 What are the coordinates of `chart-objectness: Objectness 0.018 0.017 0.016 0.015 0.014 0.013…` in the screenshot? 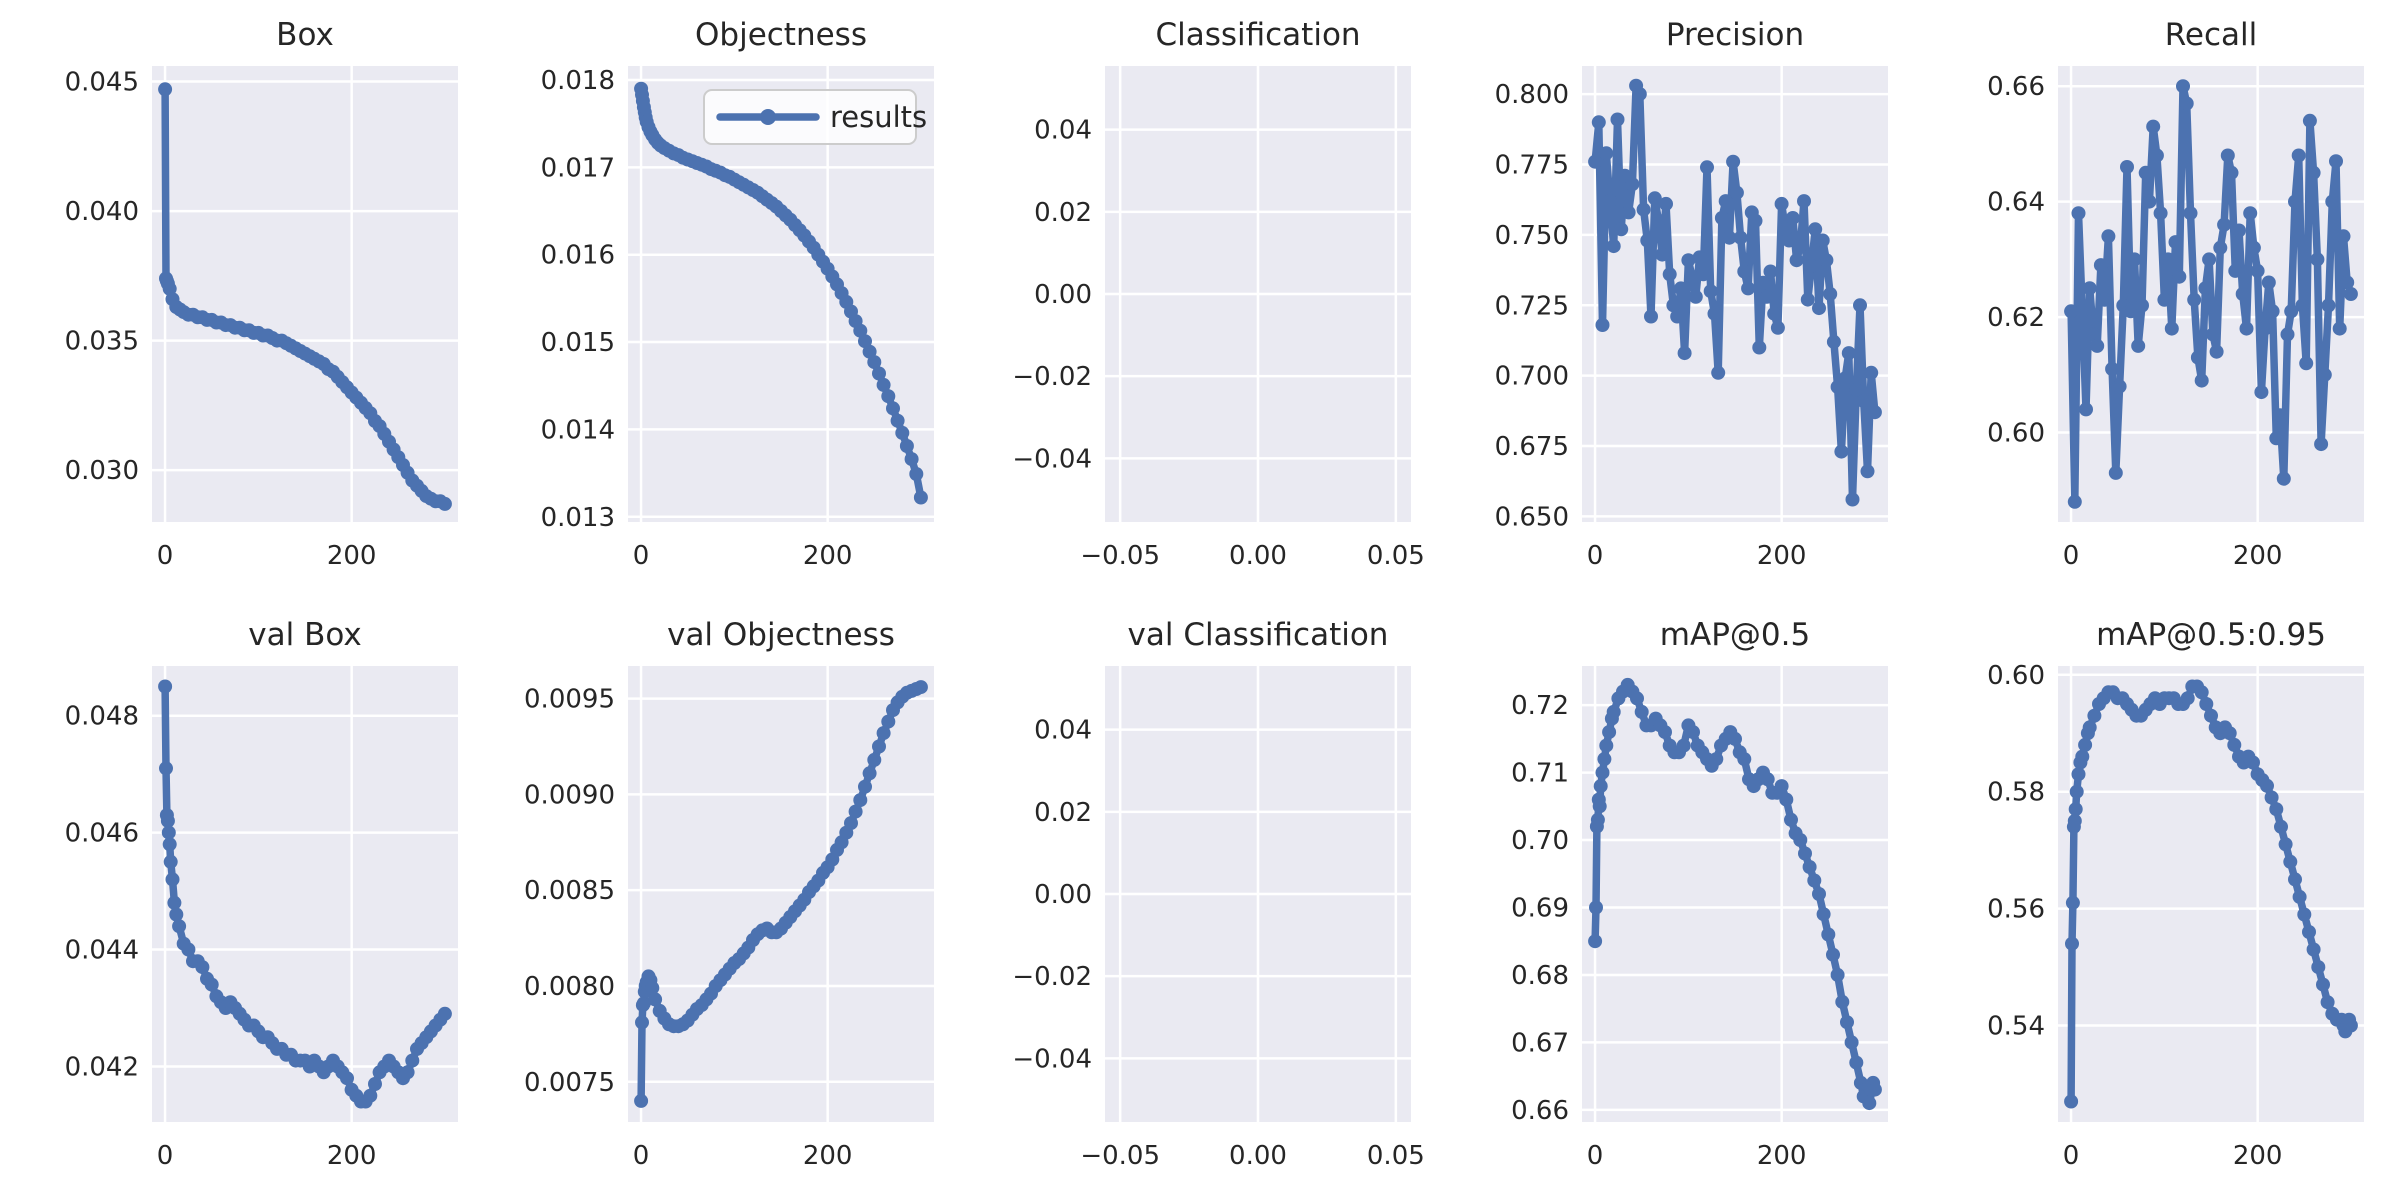 It's located at (737, 294).